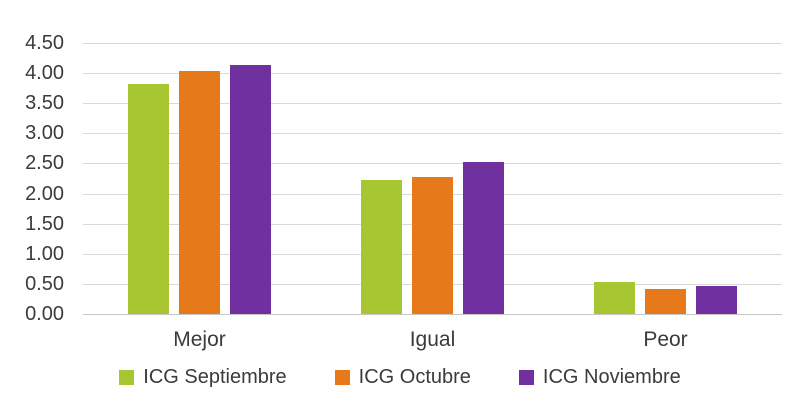  I want to click on y-axis-tick-label: 2.00, so click(44, 193).